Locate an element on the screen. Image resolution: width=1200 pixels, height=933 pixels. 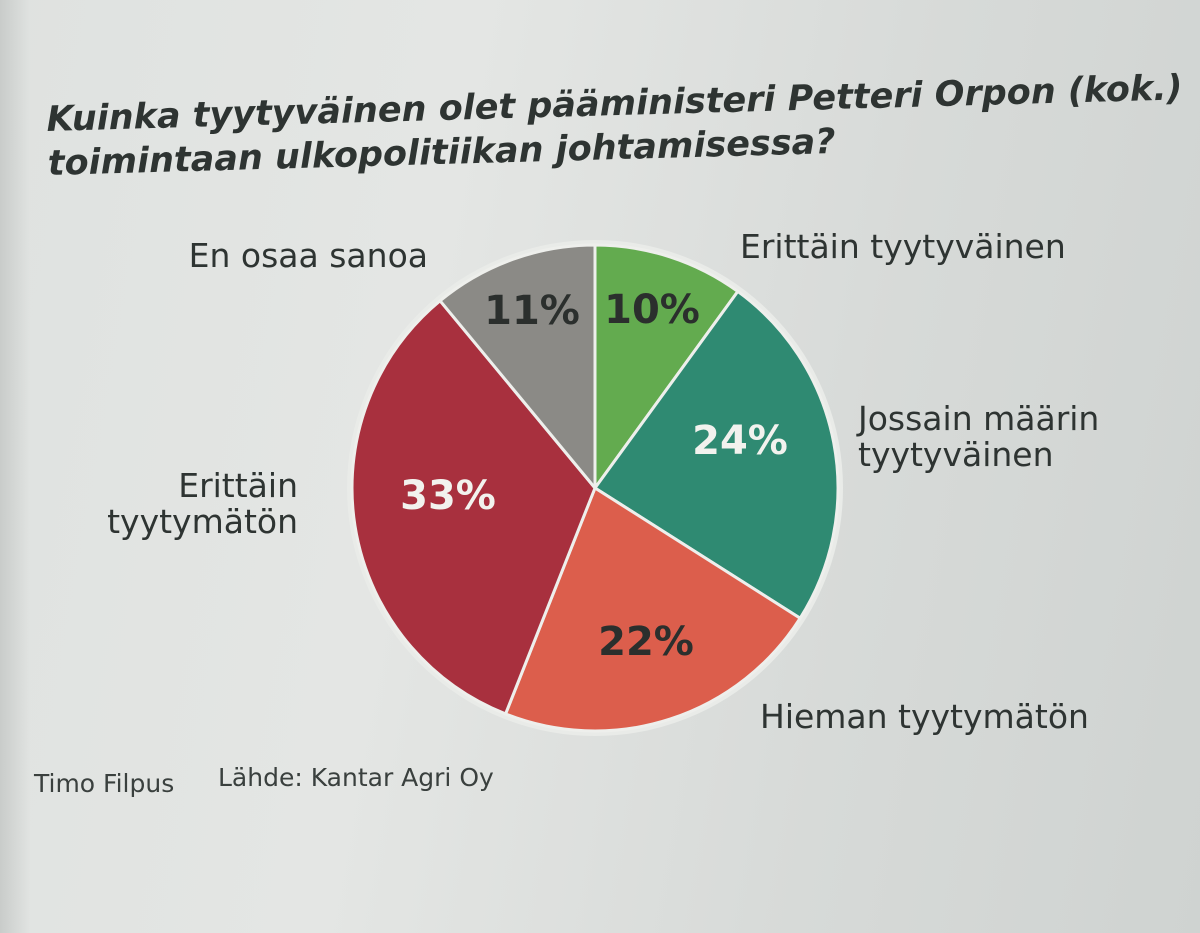
slice-category-label-line: En osaa sanoa is located at coordinates (308, 255).